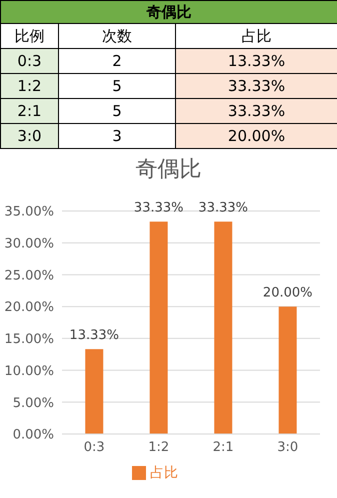  I want to click on y-tick-label: 20.00%, so click(29, 308).